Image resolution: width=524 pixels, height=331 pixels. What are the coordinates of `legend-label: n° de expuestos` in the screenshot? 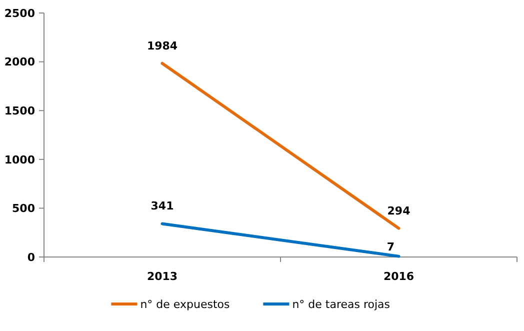 It's located at (185, 304).